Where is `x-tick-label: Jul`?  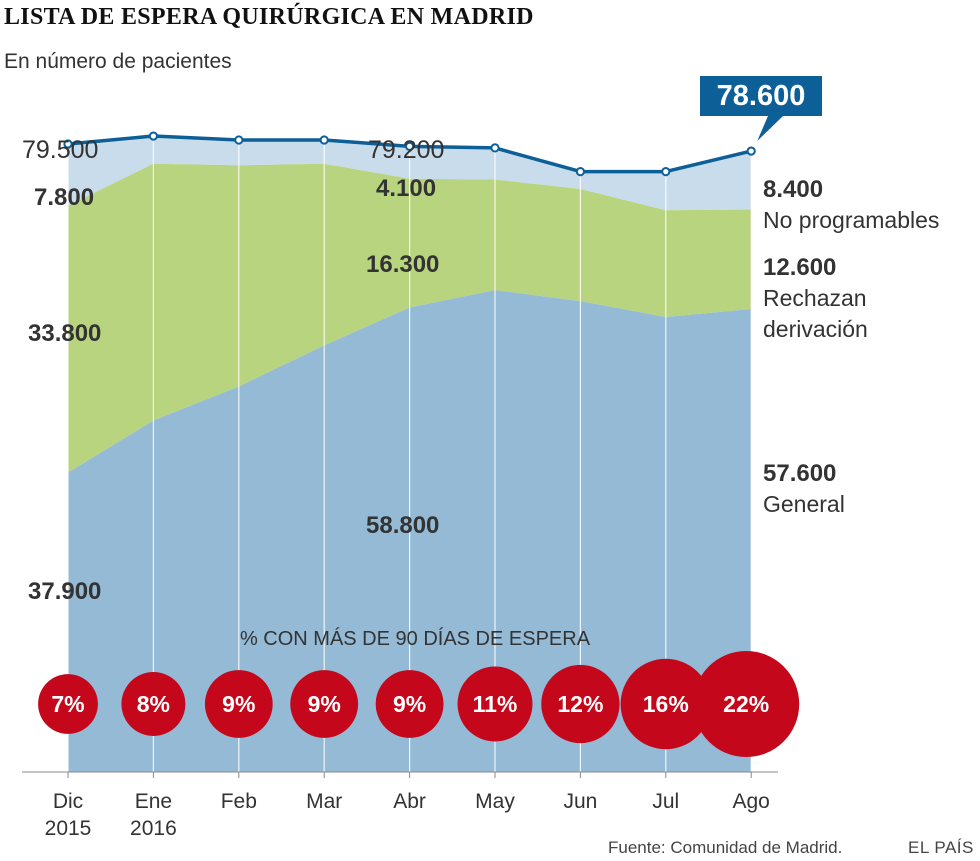 x-tick-label: Jul is located at coordinates (665, 801).